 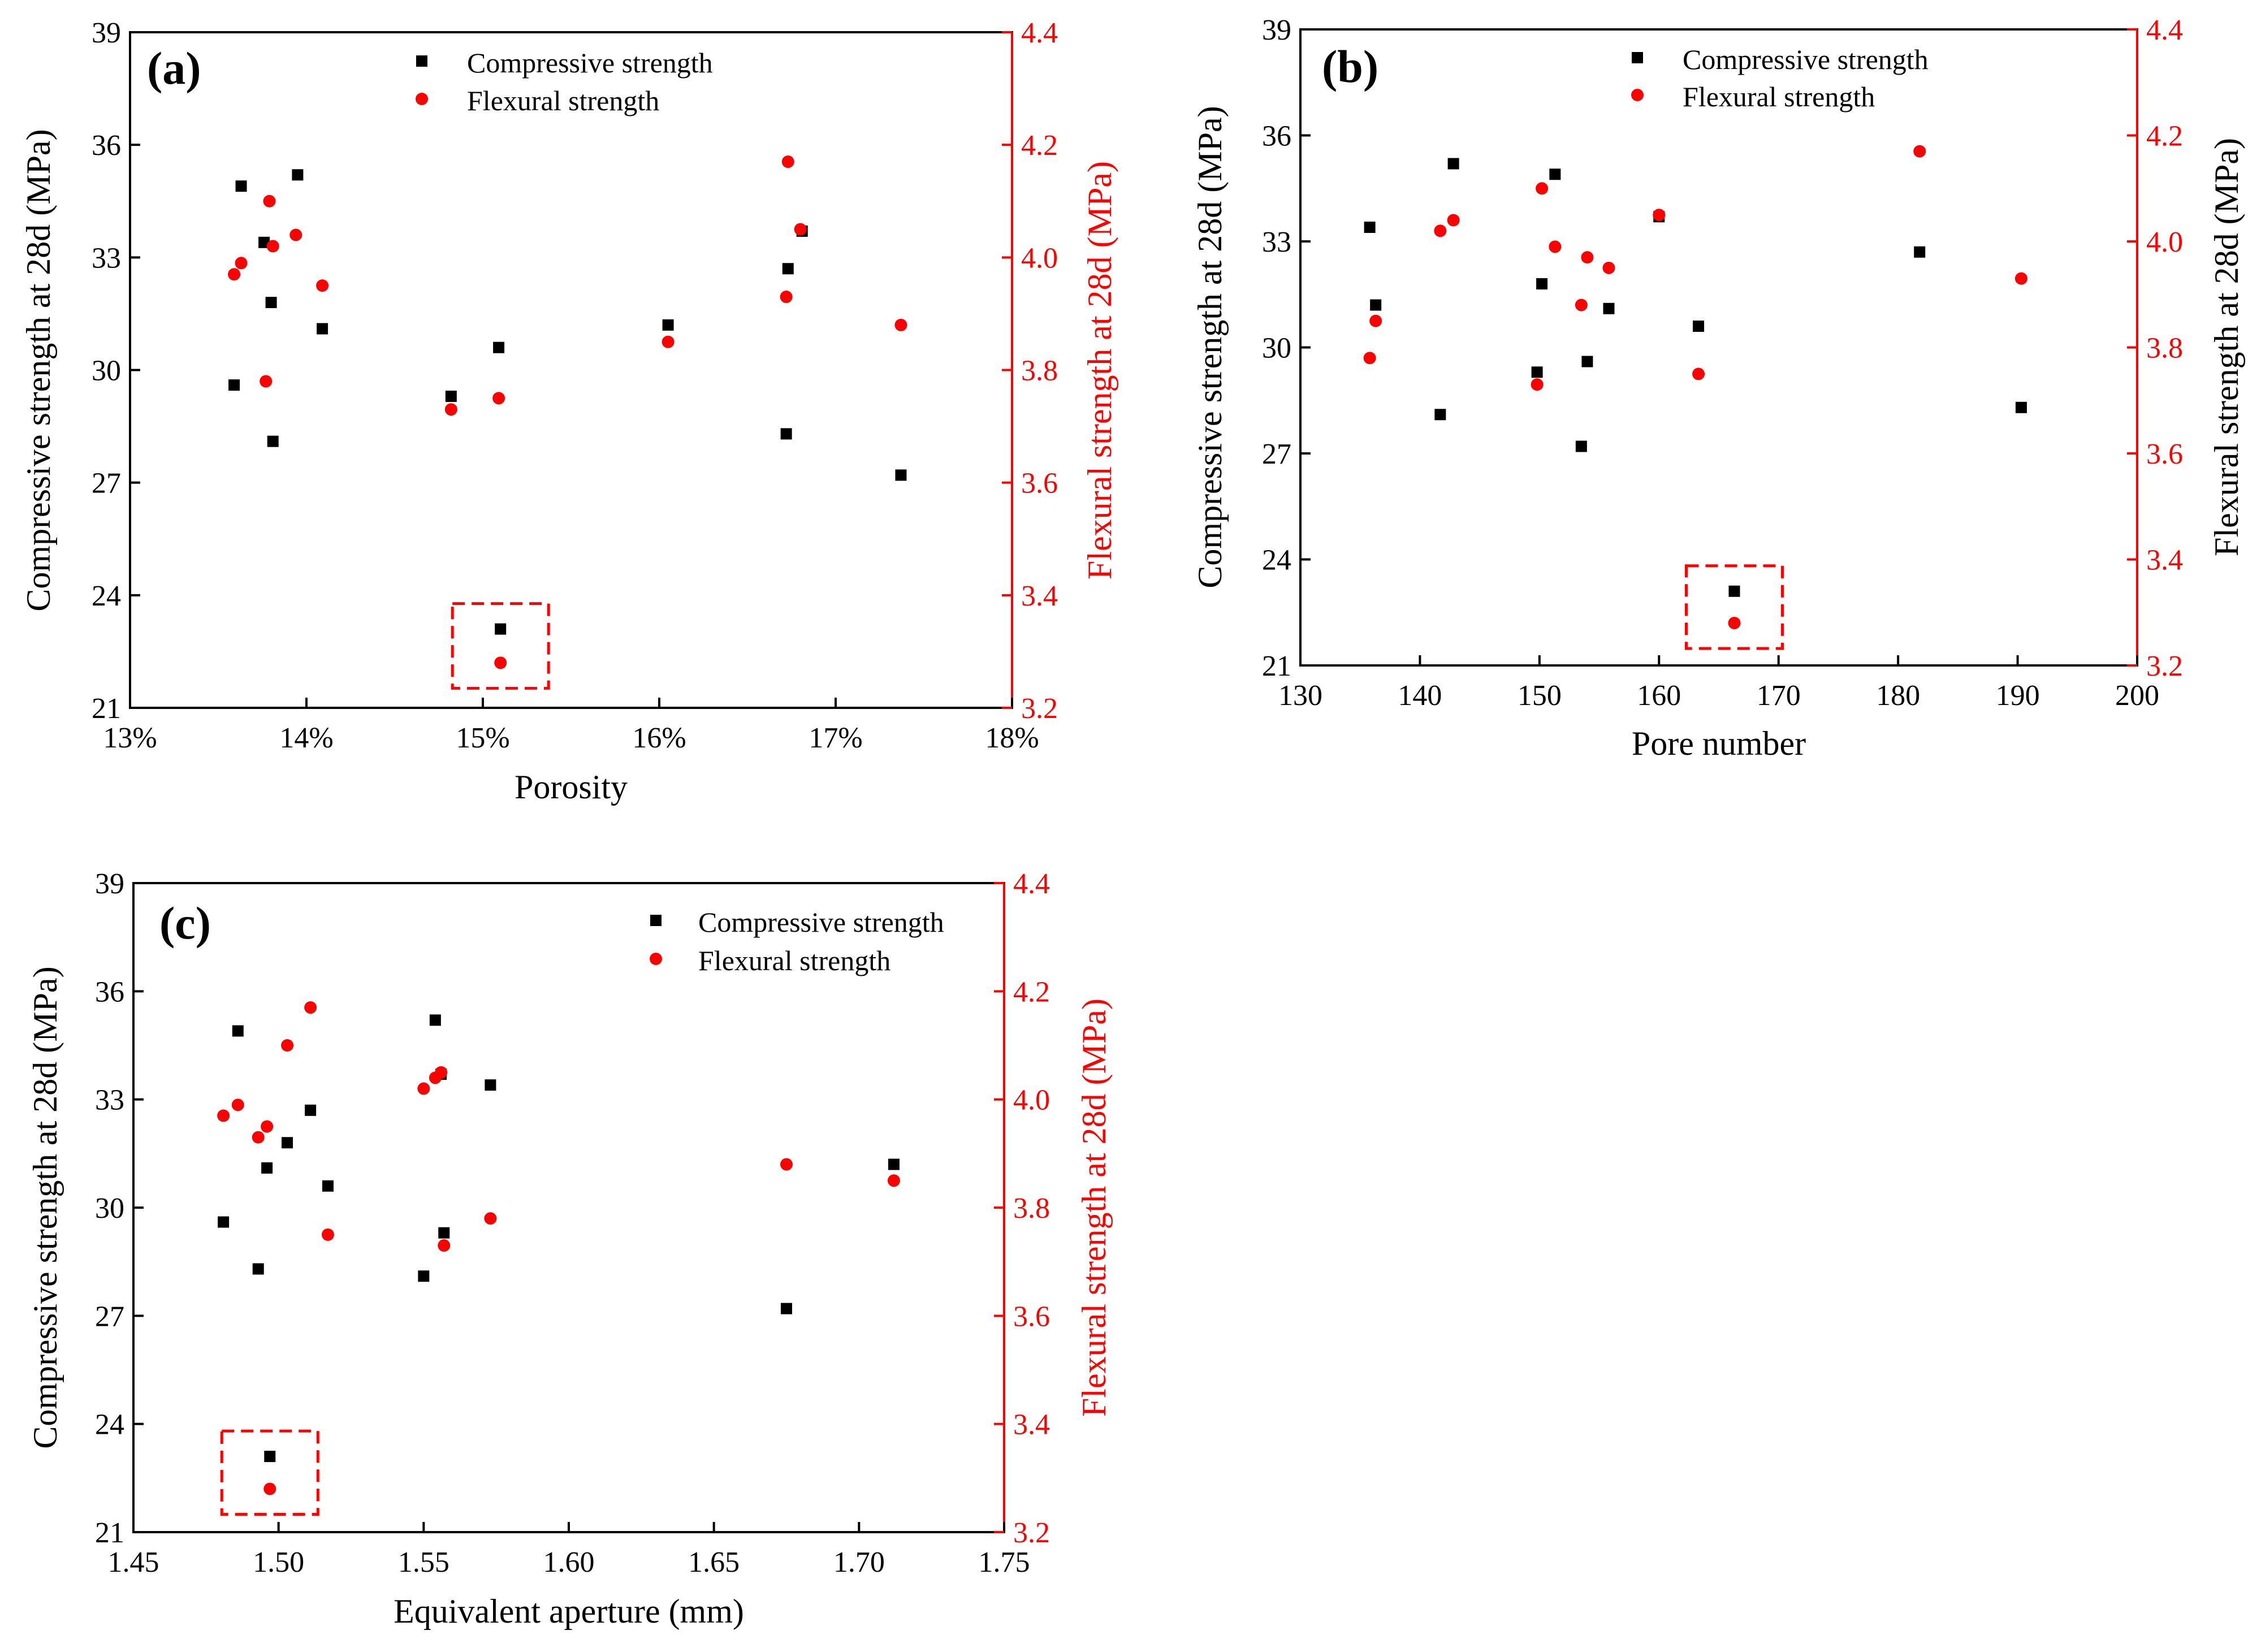 What do you see at coordinates (714, 1562) in the screenshot?
I see `x-tick-label: 1.65` at bounding box center [714, 1562].